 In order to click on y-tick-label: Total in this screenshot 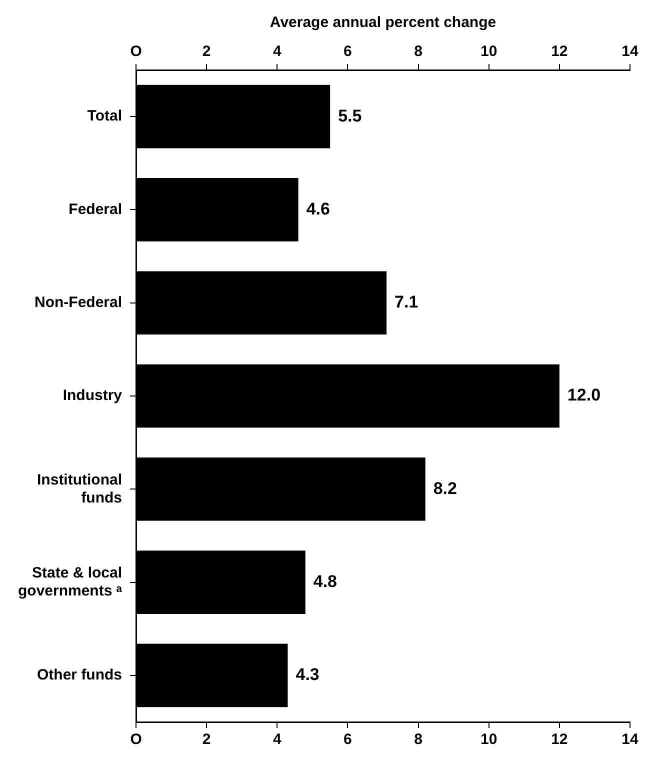, I will do `click(104, 116)`.